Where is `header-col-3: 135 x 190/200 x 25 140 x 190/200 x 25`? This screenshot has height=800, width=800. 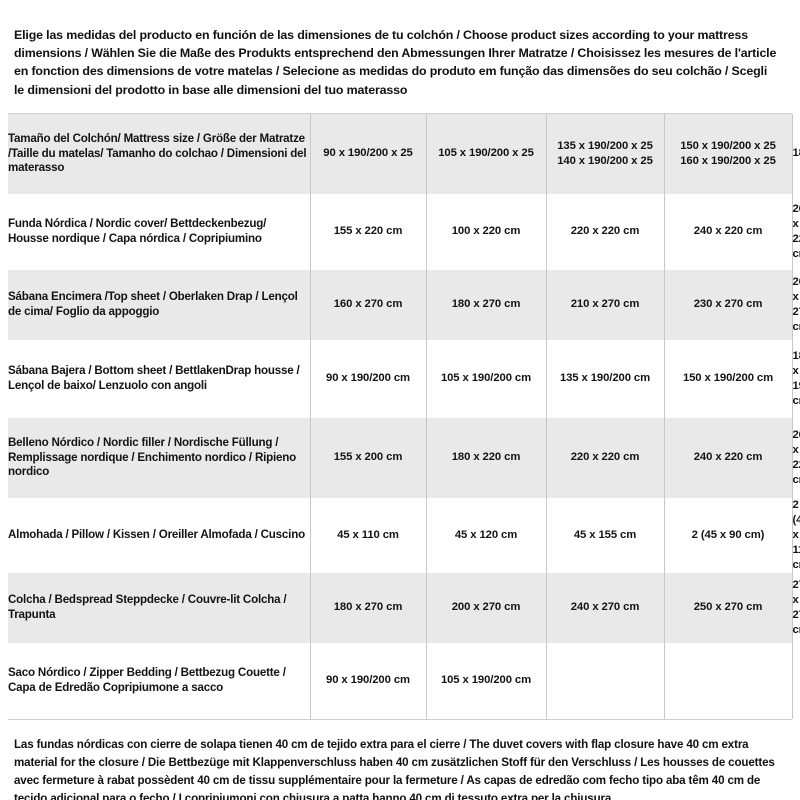 header-col-3: 135 x 190/200 x 25 140 x 190/200 x 25 is located at coordinates (605, 153).